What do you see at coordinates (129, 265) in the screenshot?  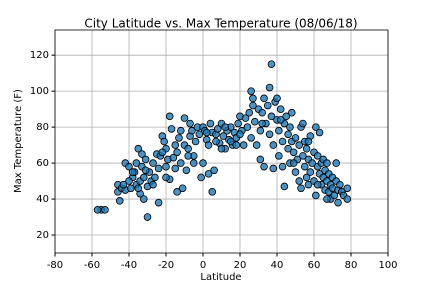 I see `x-tick-label: -40` at bounding box center [129, 265].